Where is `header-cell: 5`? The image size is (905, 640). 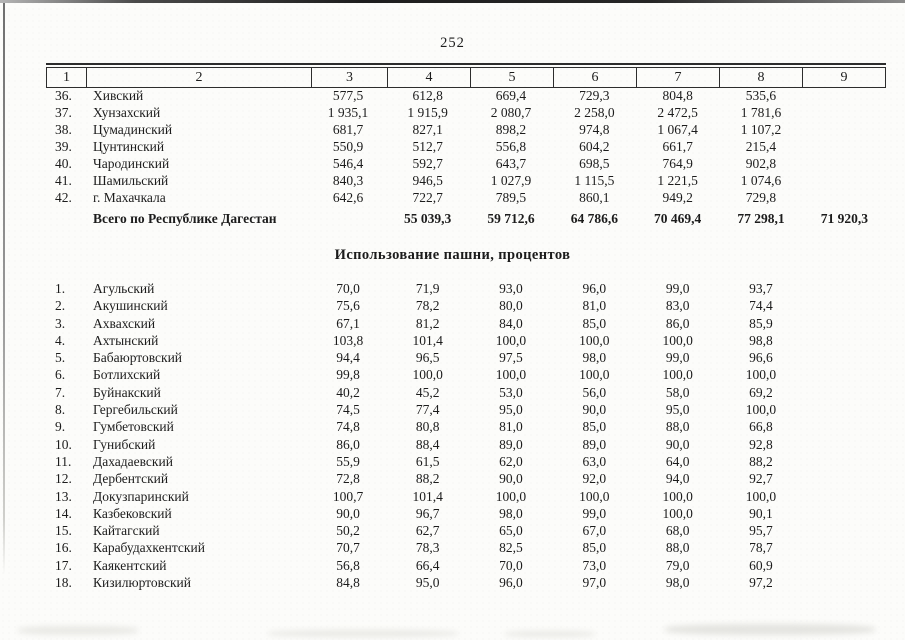
header-cell: 5 is located at coordinates (511, 77).